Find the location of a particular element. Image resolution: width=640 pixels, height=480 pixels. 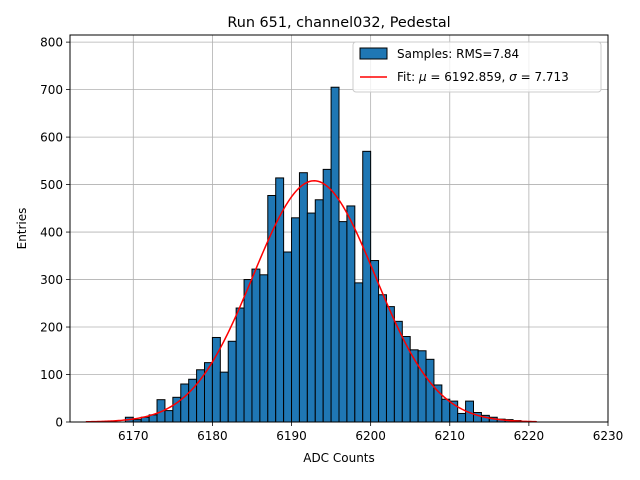

x-tick-label: 6180 is located at coordinates (212, 436).